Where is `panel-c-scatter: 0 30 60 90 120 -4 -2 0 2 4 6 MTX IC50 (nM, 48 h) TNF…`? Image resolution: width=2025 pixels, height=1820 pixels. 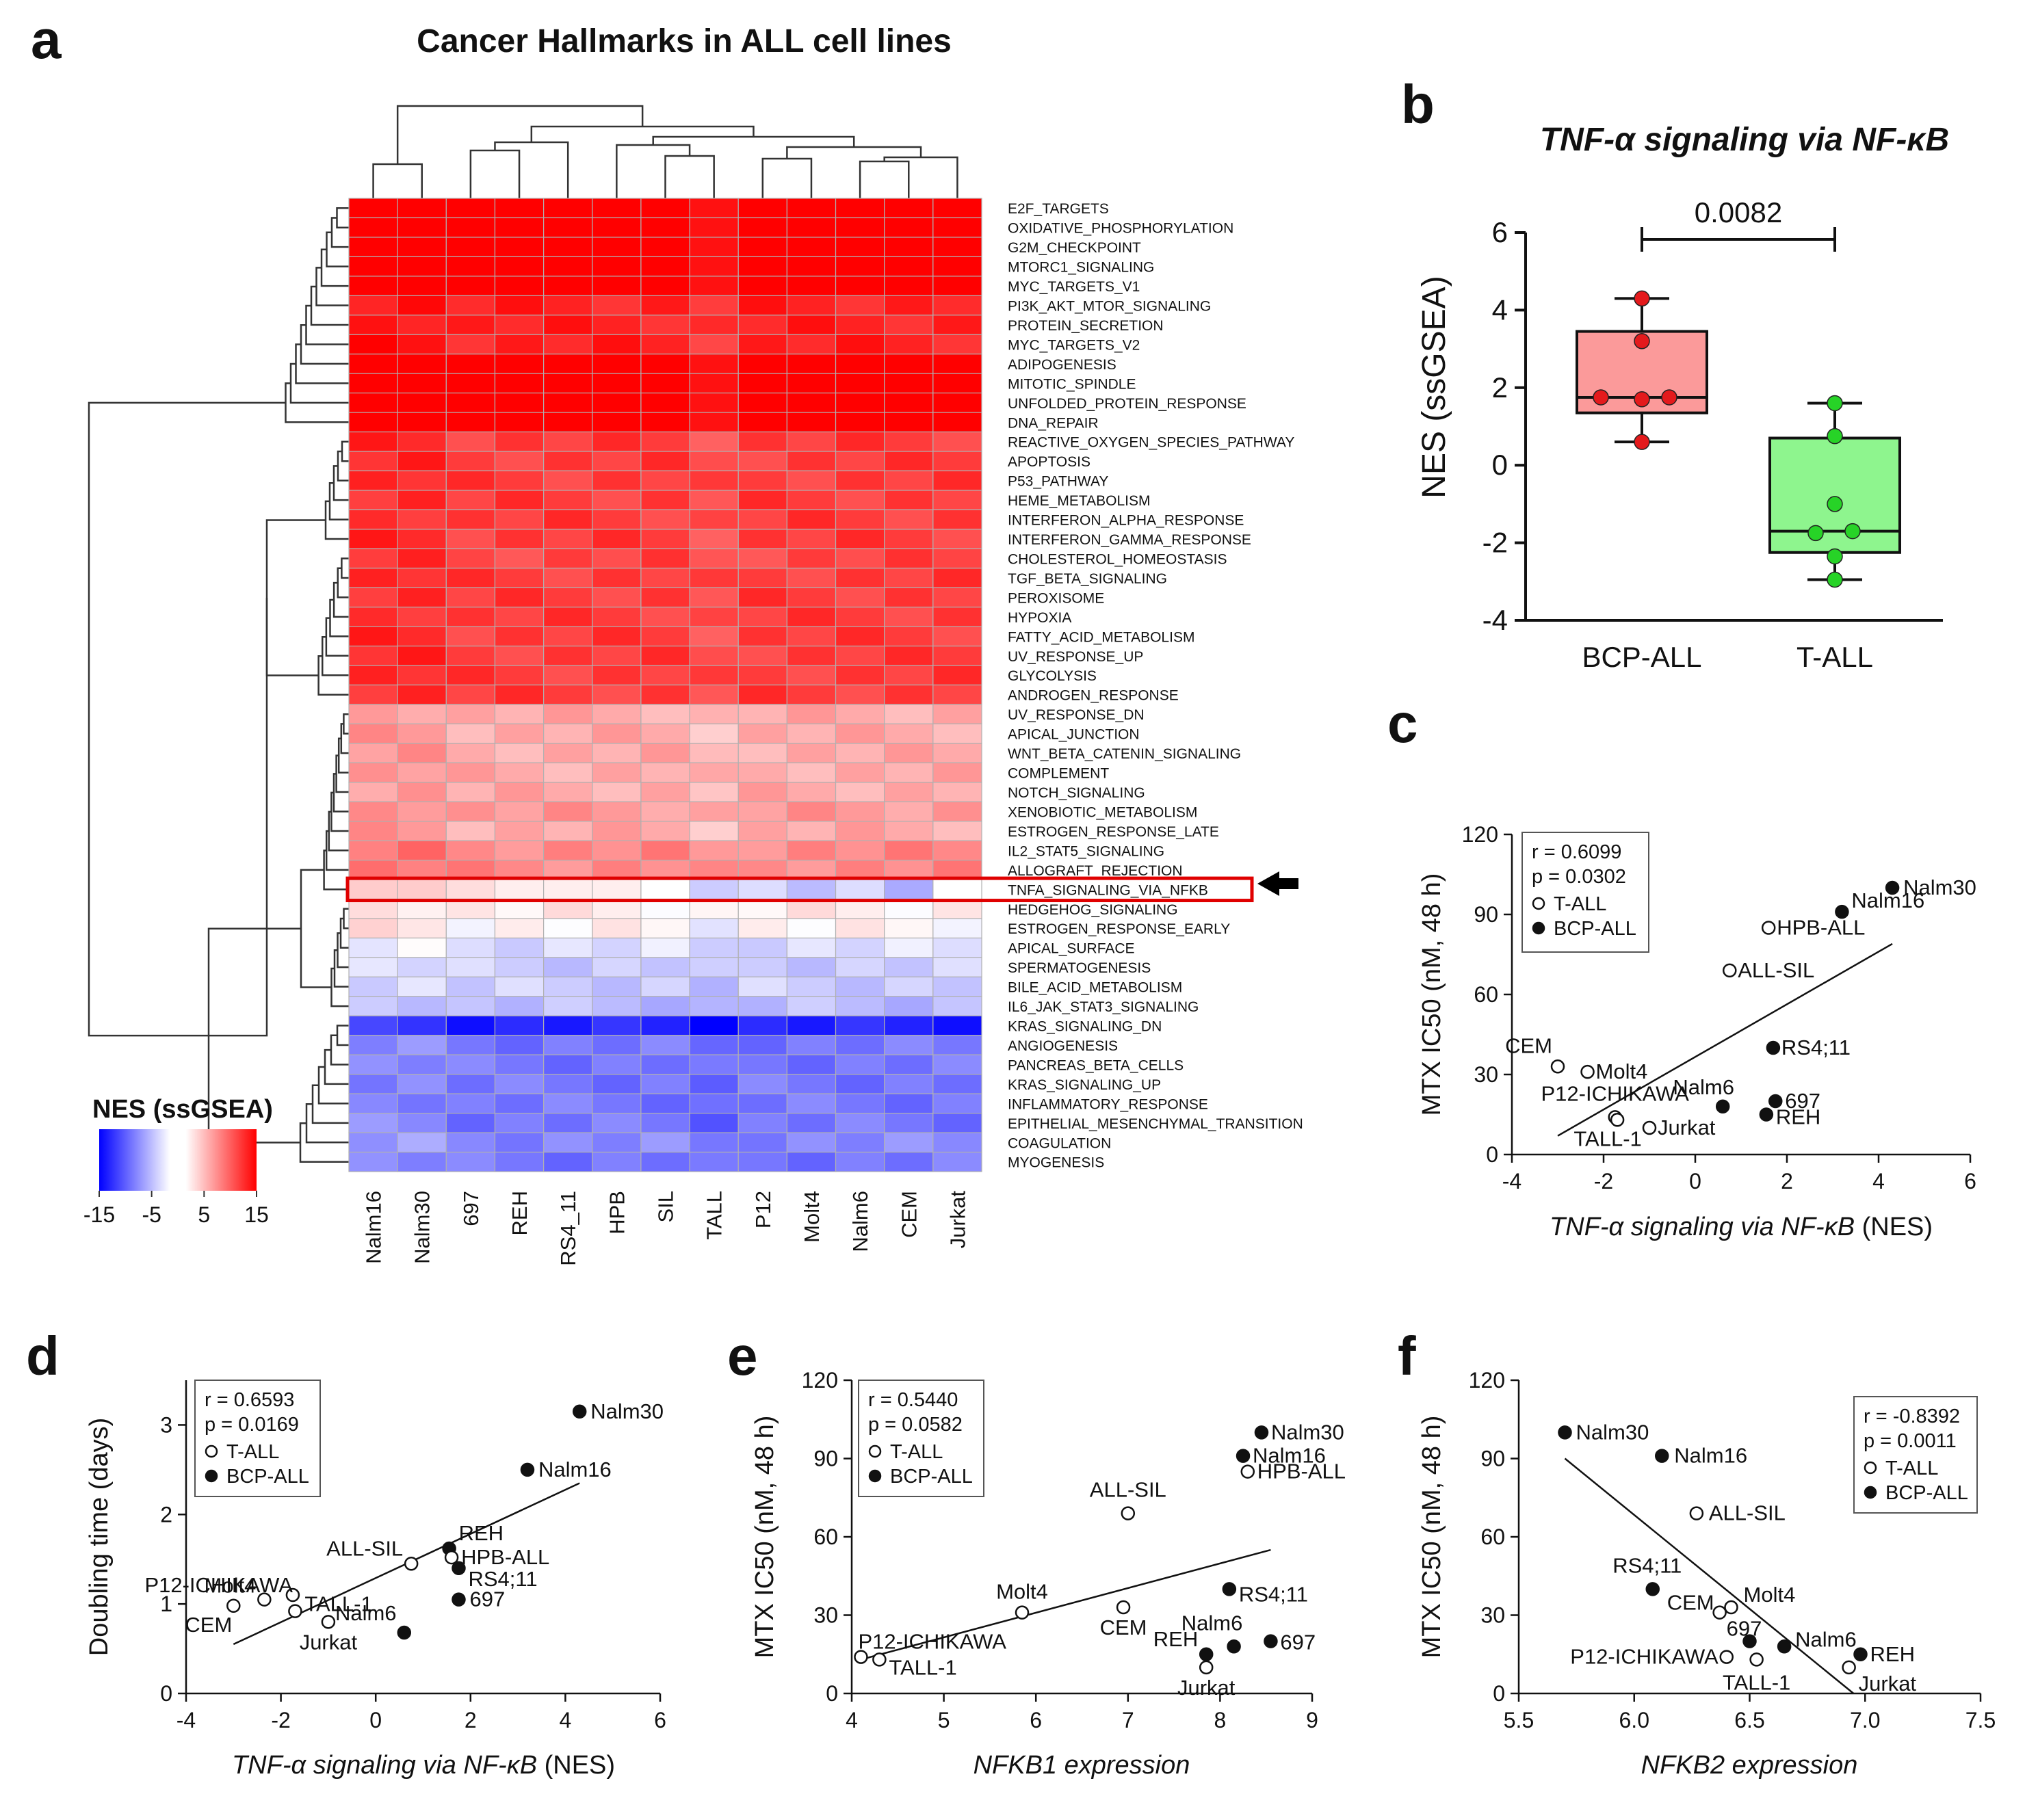
panel-c-scatter: 0 30 60 90 120 -4 -2 0 2 4 6 MTX IC50 (nM, 48 h) TNF… is located at coordinates (1697, 1031).